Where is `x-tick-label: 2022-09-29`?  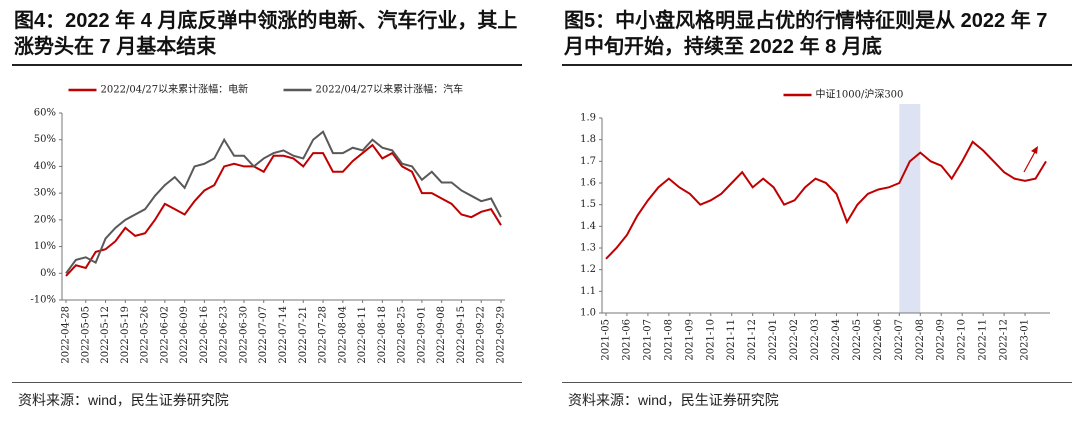
x-tick-label: 2022-09-29 is located at coordinates (501, 335).